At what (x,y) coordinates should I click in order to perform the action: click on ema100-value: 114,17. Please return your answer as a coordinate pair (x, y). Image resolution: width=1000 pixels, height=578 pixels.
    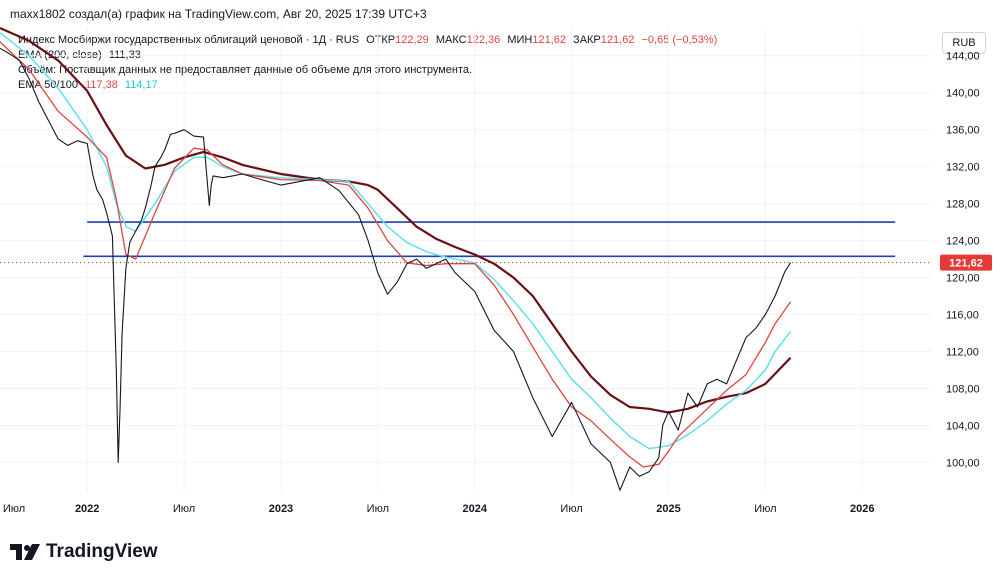
    Looking at the image, I should click on (141, 85).